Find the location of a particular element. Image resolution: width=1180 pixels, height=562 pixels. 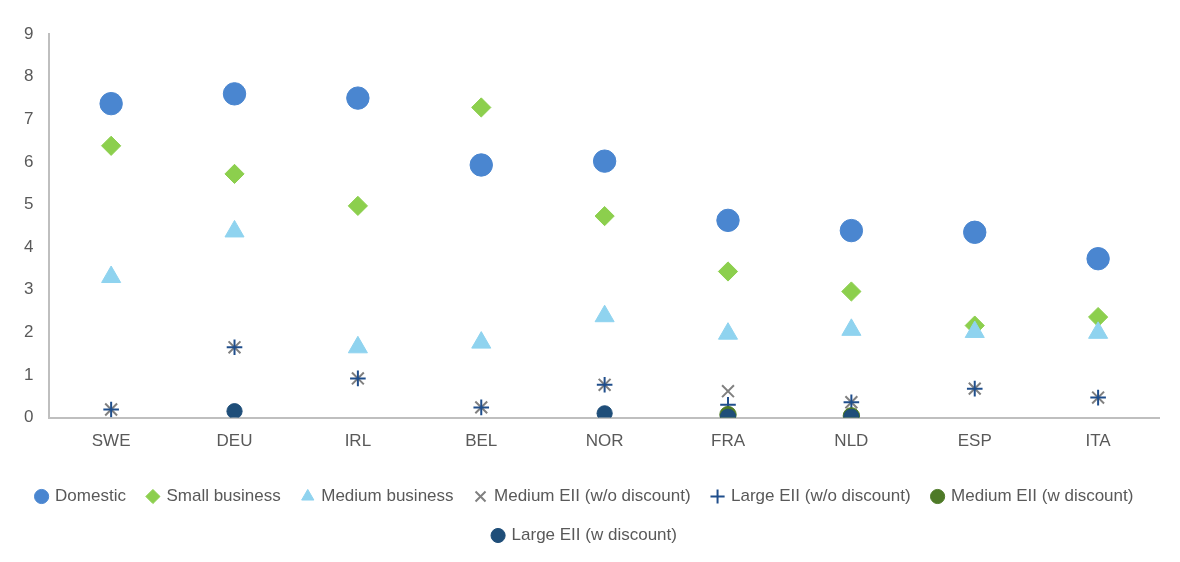

x-tick-label: ESP is located at coordinates (974, 441).